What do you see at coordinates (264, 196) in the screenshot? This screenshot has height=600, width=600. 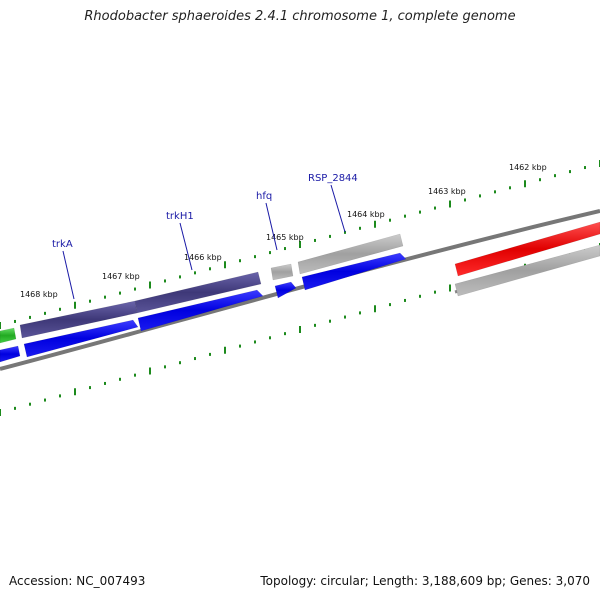 I see `gene-label-hfq: hfq` at bounding box center [264, 196].